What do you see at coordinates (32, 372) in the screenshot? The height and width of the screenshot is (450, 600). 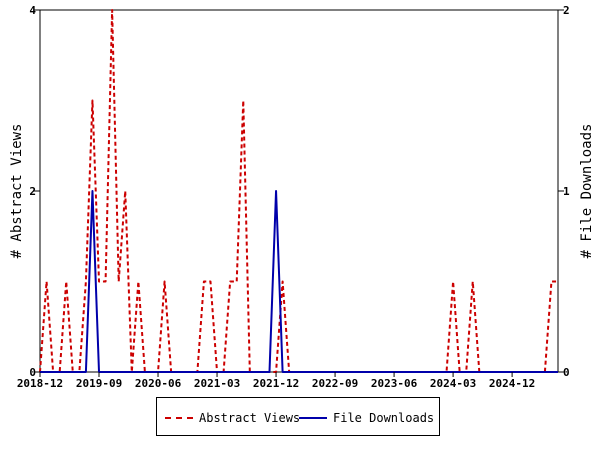 I see `y-left-tick-label: 0` at bounding box center [32, 372].